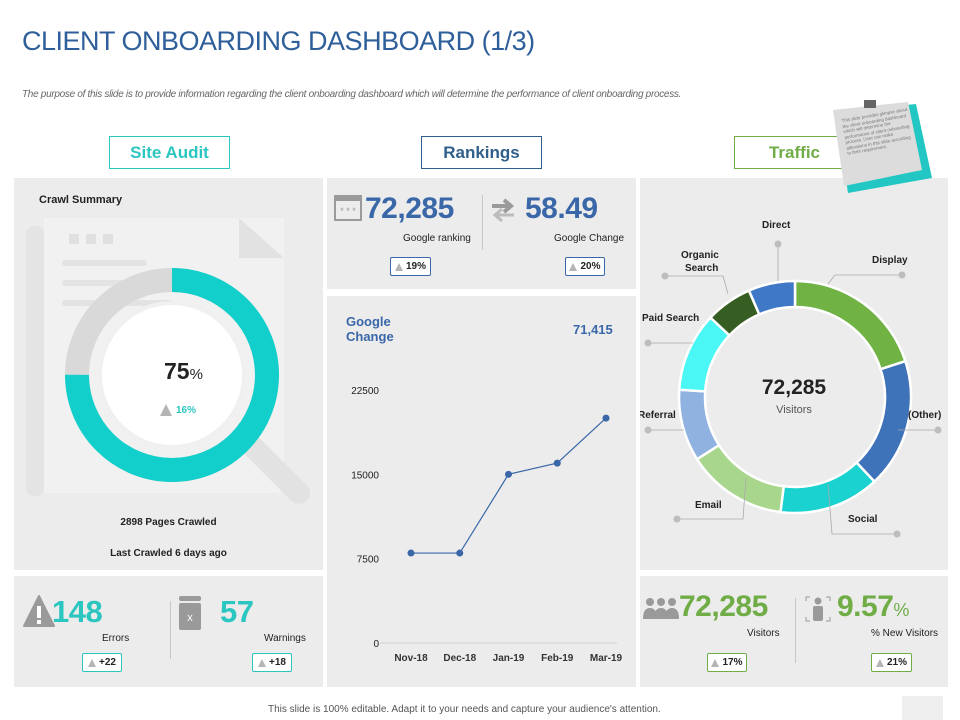 The image size is (960, 720). I want to click on visitors-badge: 17%, so click(727, 662).